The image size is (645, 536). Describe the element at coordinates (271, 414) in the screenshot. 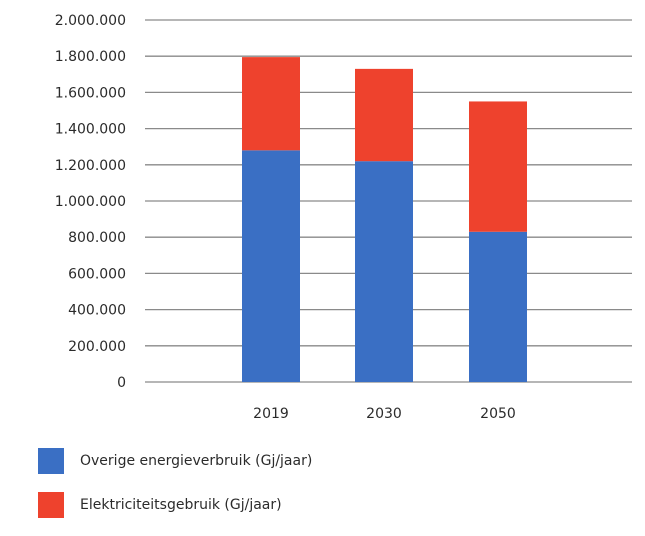

I see `x-tick-label: 2019` at that location.